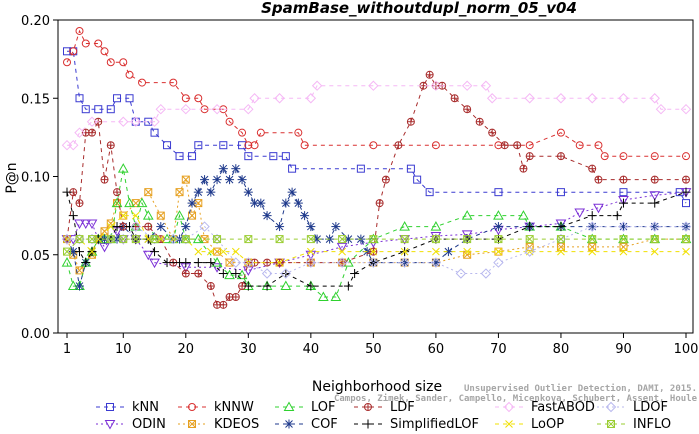 The image size is (699, 434). Describe the element at coordinates (186, 349) in the screenshot. I see `x-tick-label: 20` at that location.